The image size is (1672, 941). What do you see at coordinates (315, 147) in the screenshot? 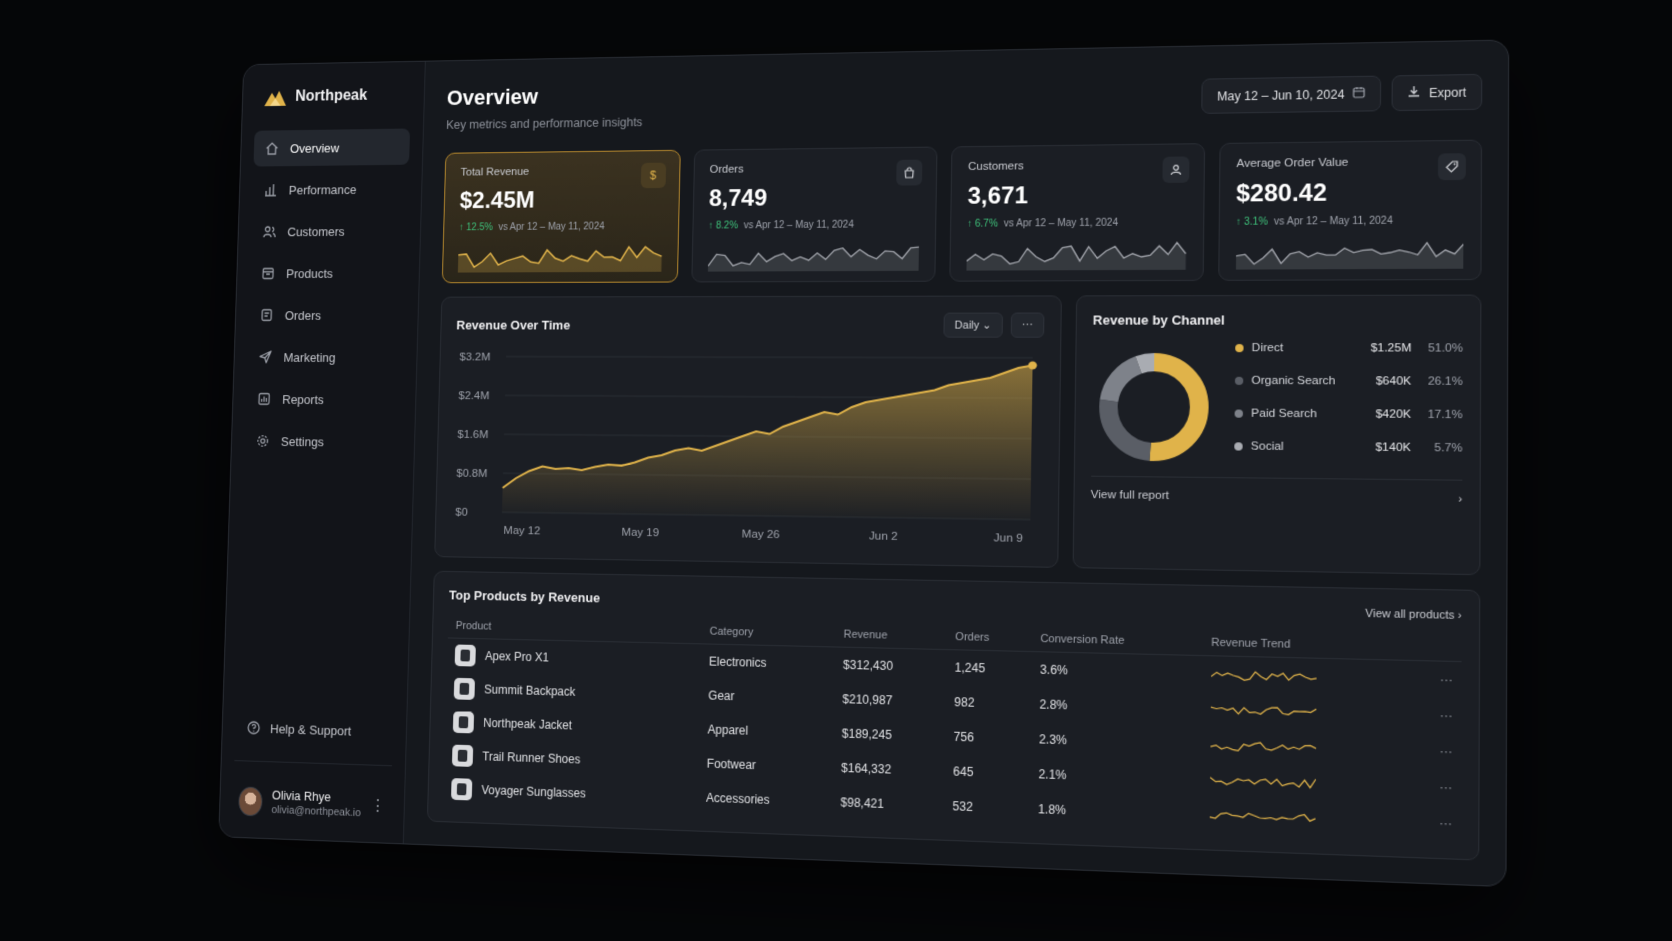
I see `sidebar-item-label: Overview` at bounding box center [315, 147].